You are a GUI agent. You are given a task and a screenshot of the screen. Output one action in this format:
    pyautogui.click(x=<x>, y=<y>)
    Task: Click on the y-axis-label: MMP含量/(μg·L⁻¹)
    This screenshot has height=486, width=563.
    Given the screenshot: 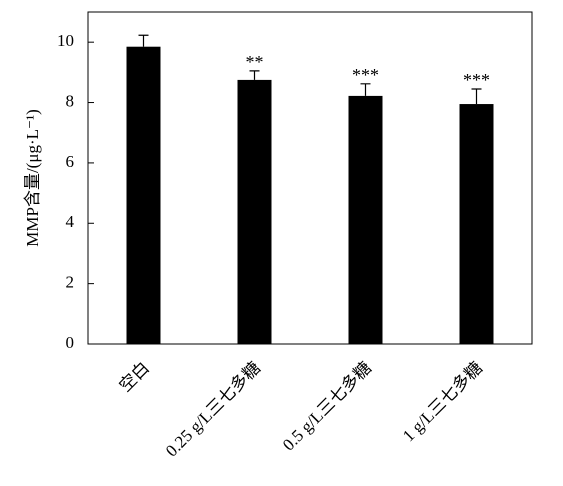 What is the action you would take?
    pyautogui.click(x=32, y=177)
    